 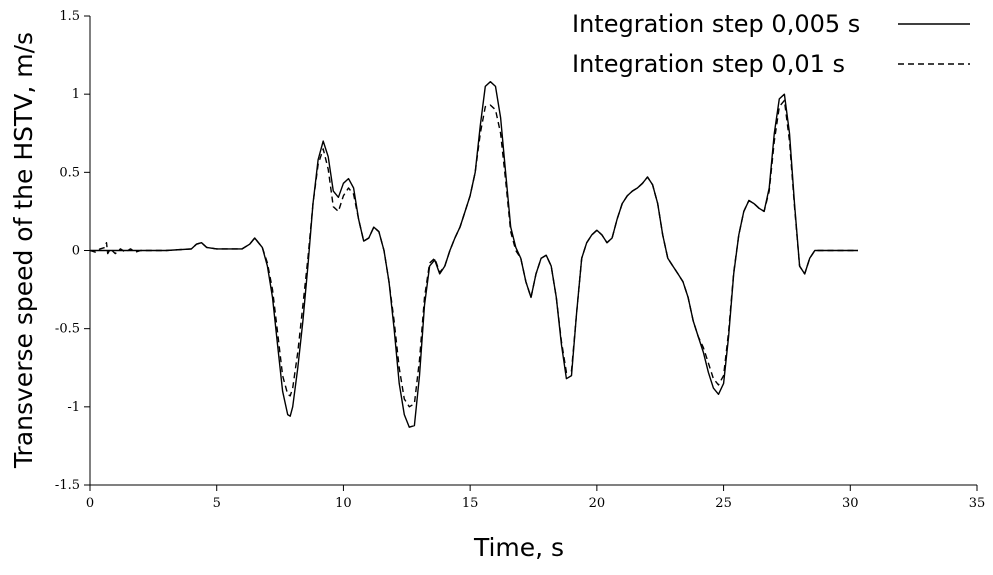 What do you see at coordinates (518, 547) in the screenshot?
I see `x-axis-title: Time, s` at bounding box center [518, 547].